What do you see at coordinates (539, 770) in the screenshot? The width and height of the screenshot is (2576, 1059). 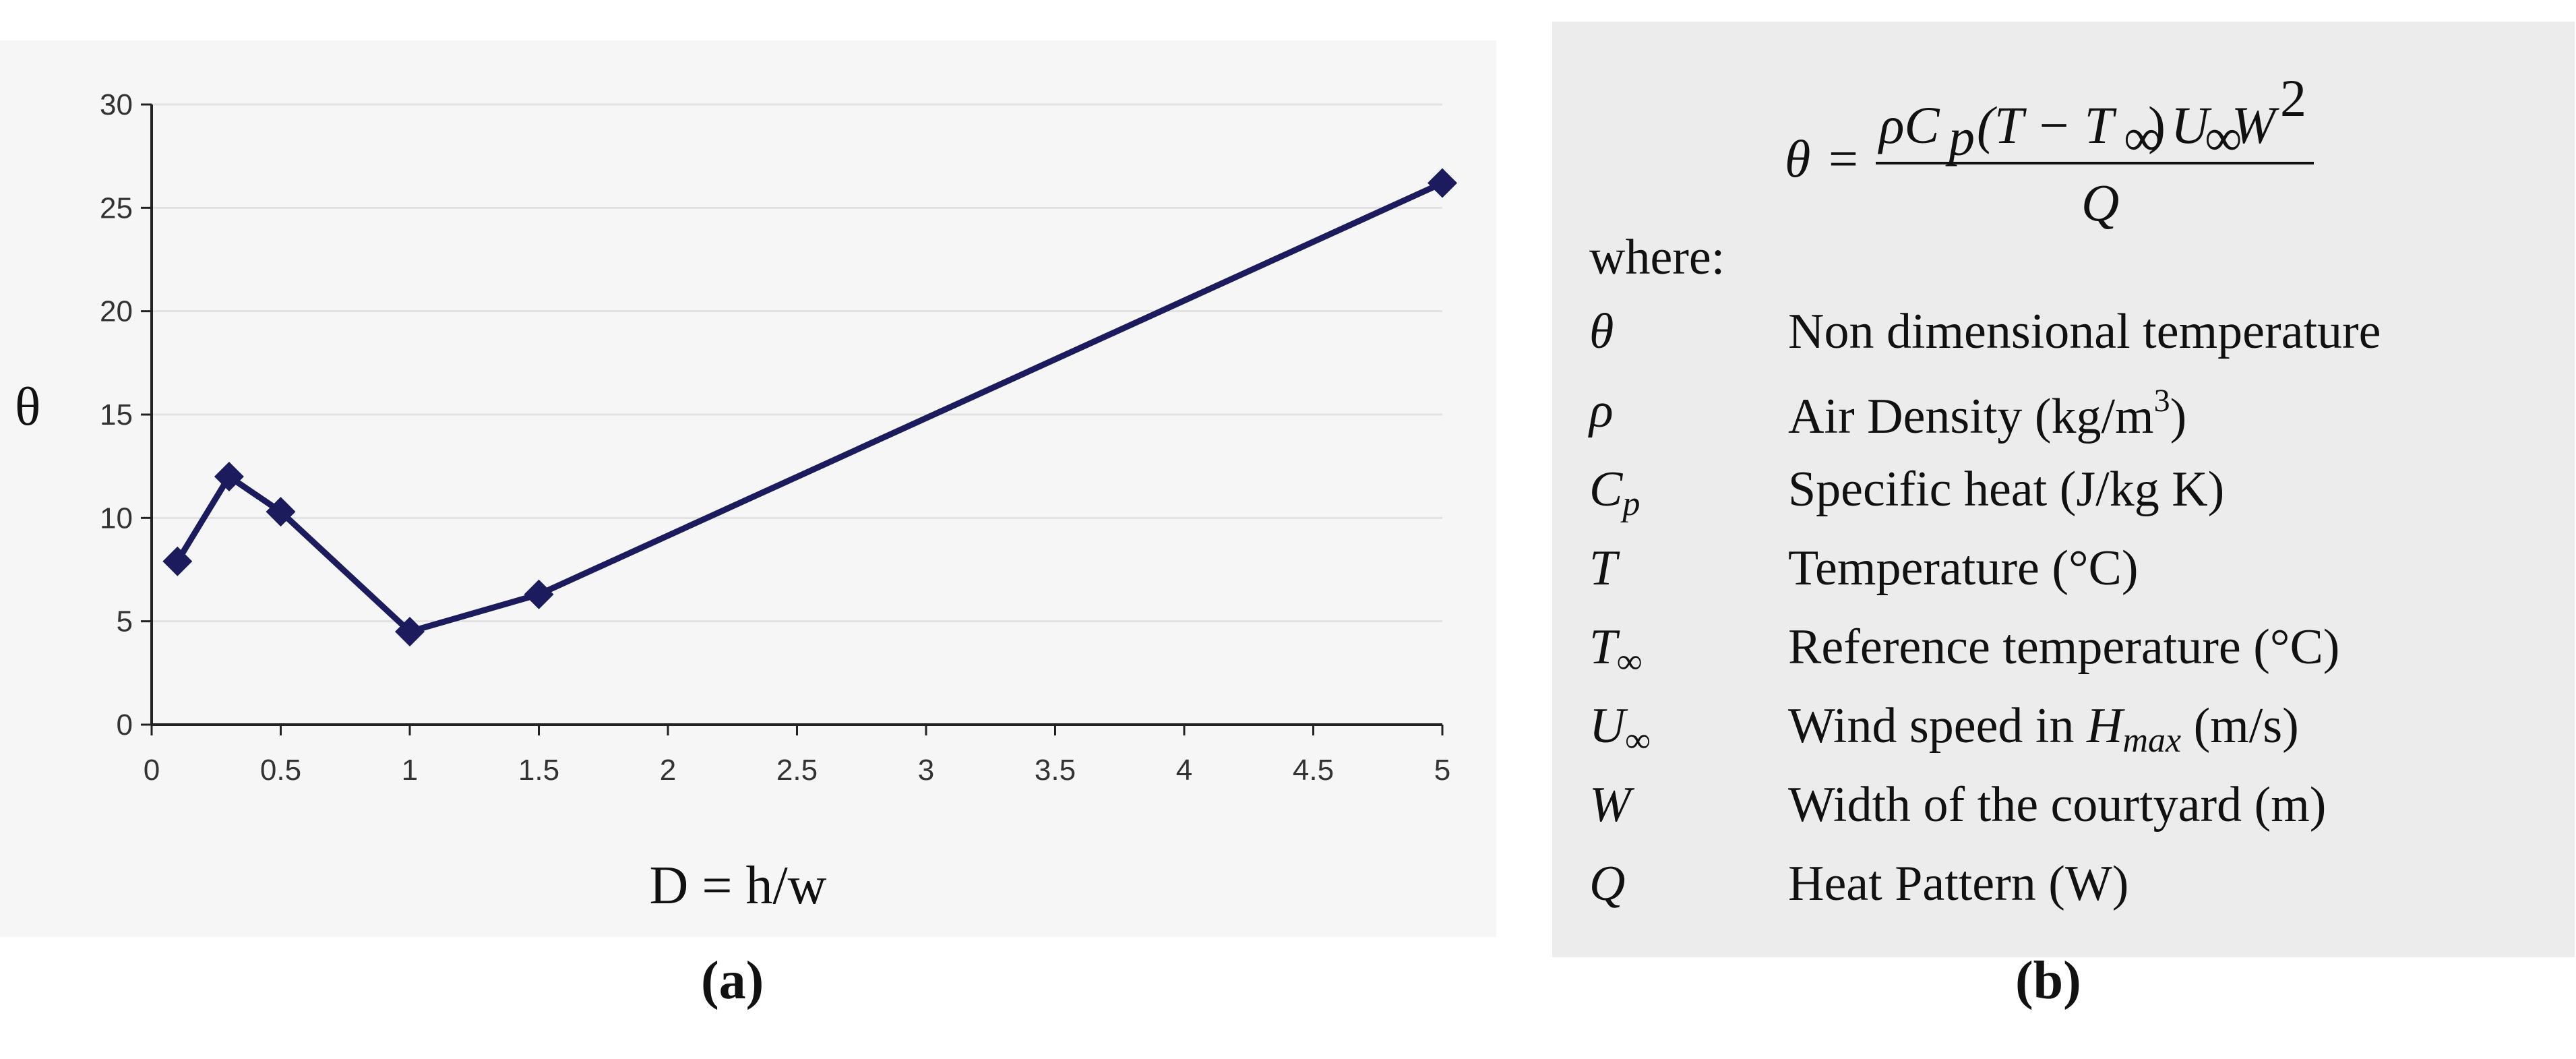 I see `x-tick-label: 1.5` at bounding box center [539, 770].